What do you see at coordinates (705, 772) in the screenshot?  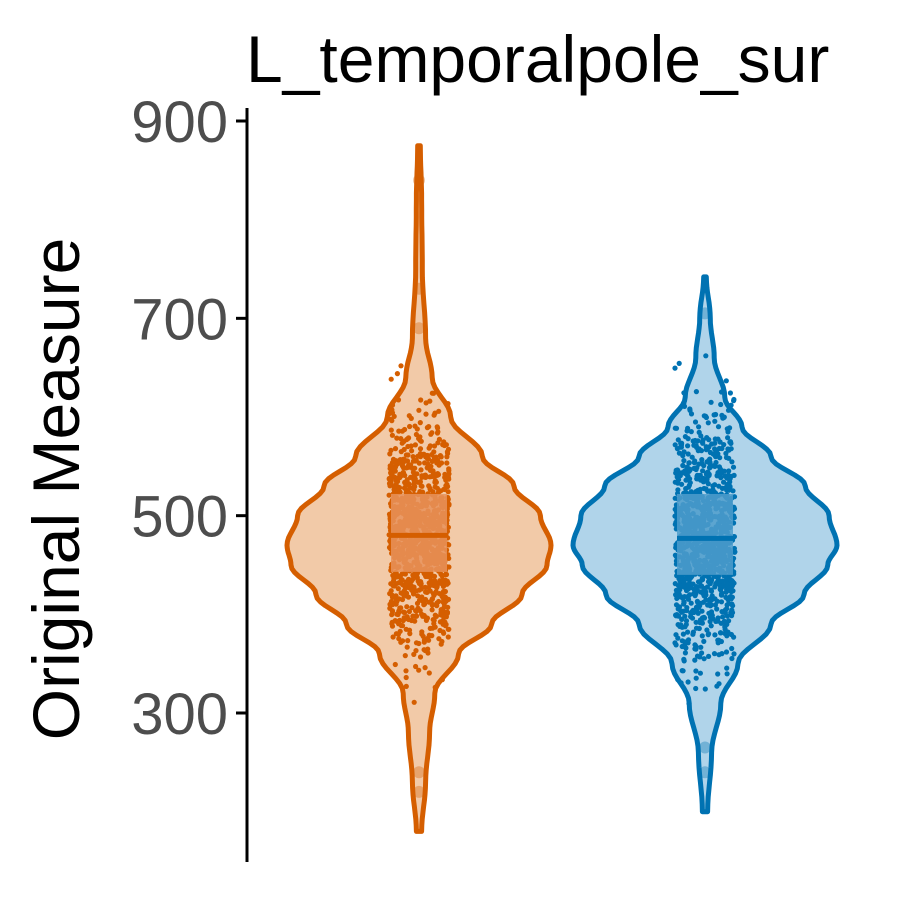 I see `outlier-point` at bounding box center [705, 772].